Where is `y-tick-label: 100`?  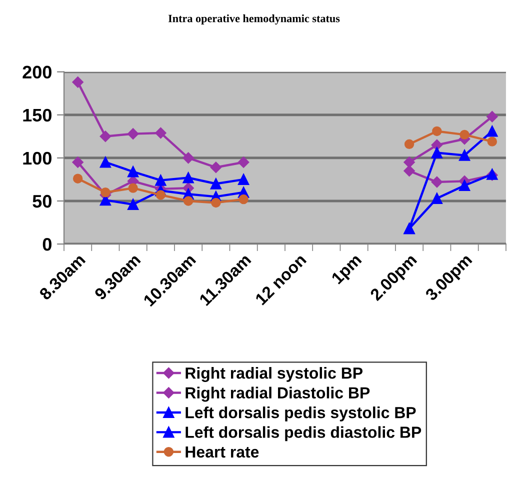
y-tick-label: 100 is located at coordinates (37, 158).